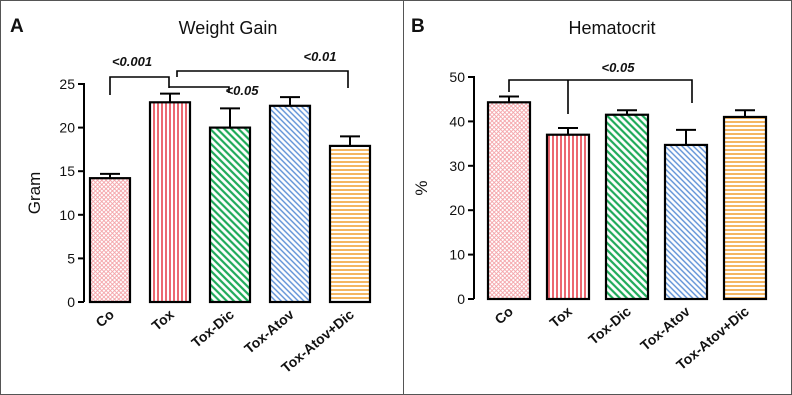  Describe the element at coordinates (457, 77) in the screenshot. I see `y-tick-label: 50` at that location.